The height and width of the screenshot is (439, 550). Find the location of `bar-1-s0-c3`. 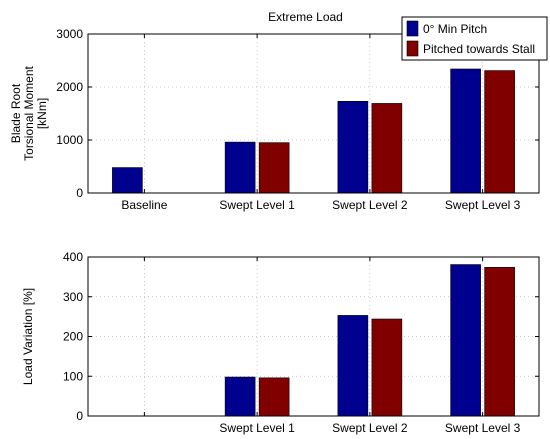

bar-1-s0-c3 is located at coordinates (465, 340).